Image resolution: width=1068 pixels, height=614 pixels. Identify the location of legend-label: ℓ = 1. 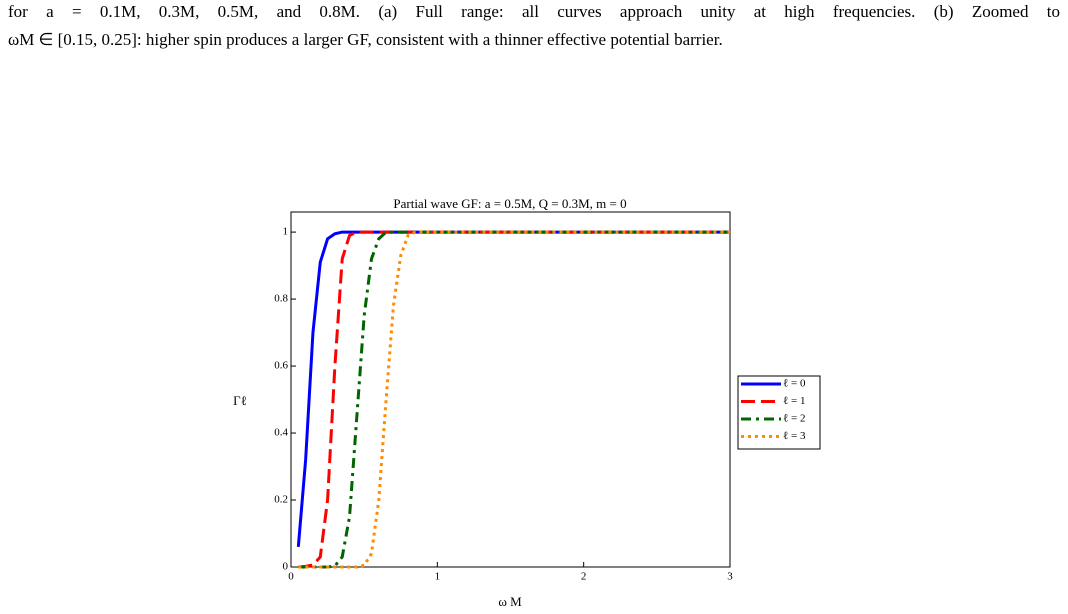
(794, 401).